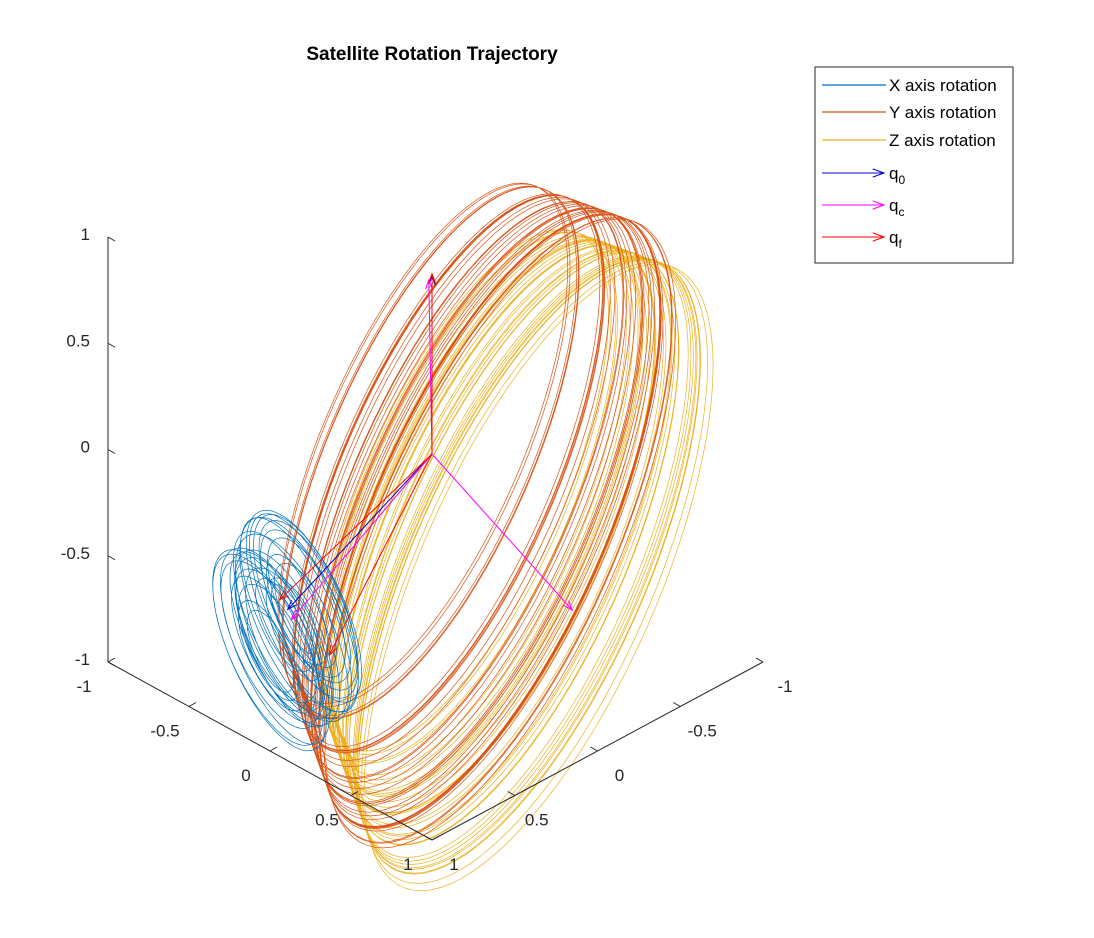 The height and width of the screenshot is (938, 1094). I want to click on legend-label: Z axis rotation, so click(942, 140).